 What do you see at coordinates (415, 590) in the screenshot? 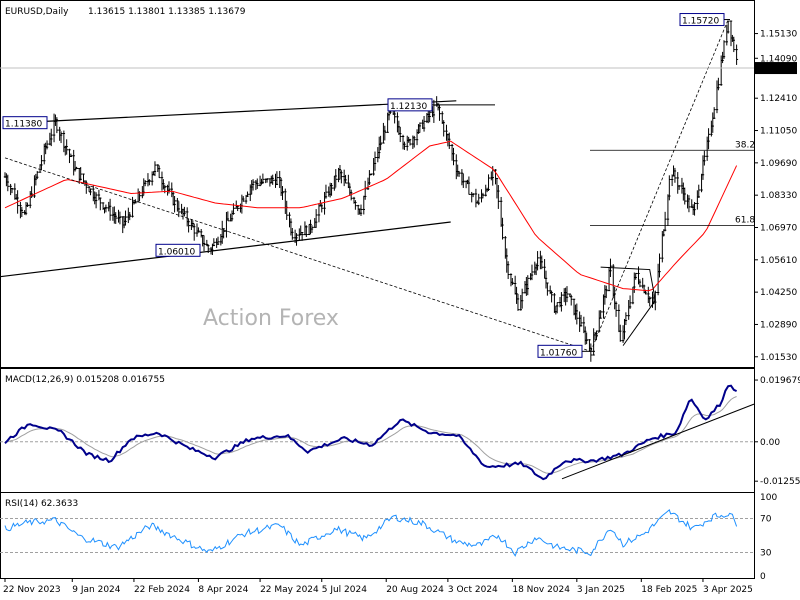
I see `x-tick-6: 20 Aug 2024` at bounding box center [415, 590].